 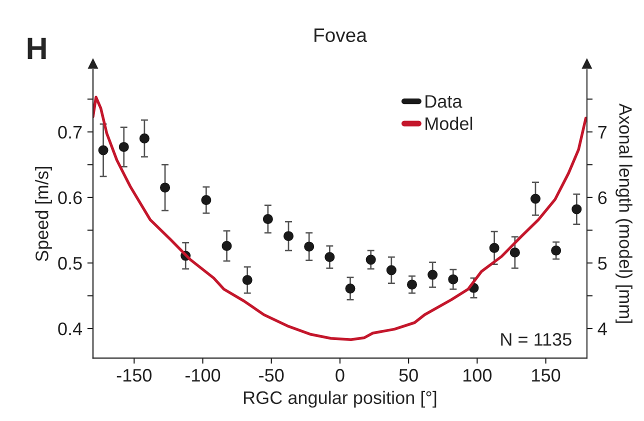 I want to click on y-tick-label: 0.7, so click(x=70, y=132).